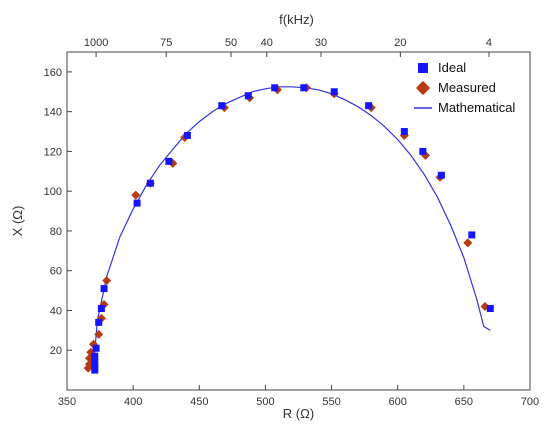 This screenshot has height=432, width=550. I want to click on legend-mathematical-label: Mathematical, so click(476, 107).